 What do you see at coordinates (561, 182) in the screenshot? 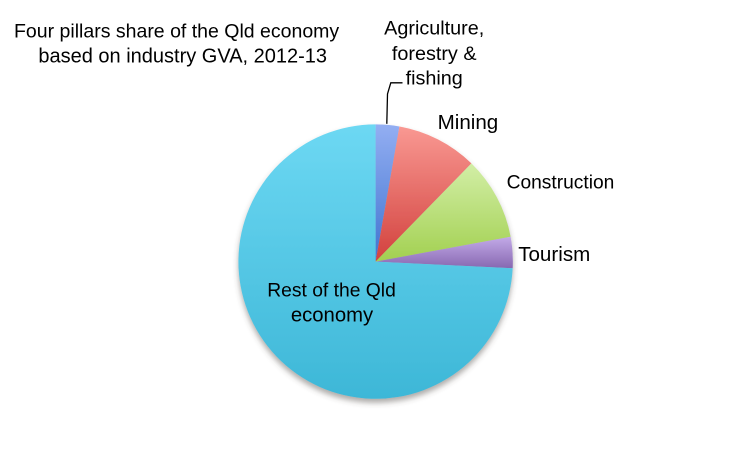
I see `svg-text: Construction` at bounding box center [561, 182].